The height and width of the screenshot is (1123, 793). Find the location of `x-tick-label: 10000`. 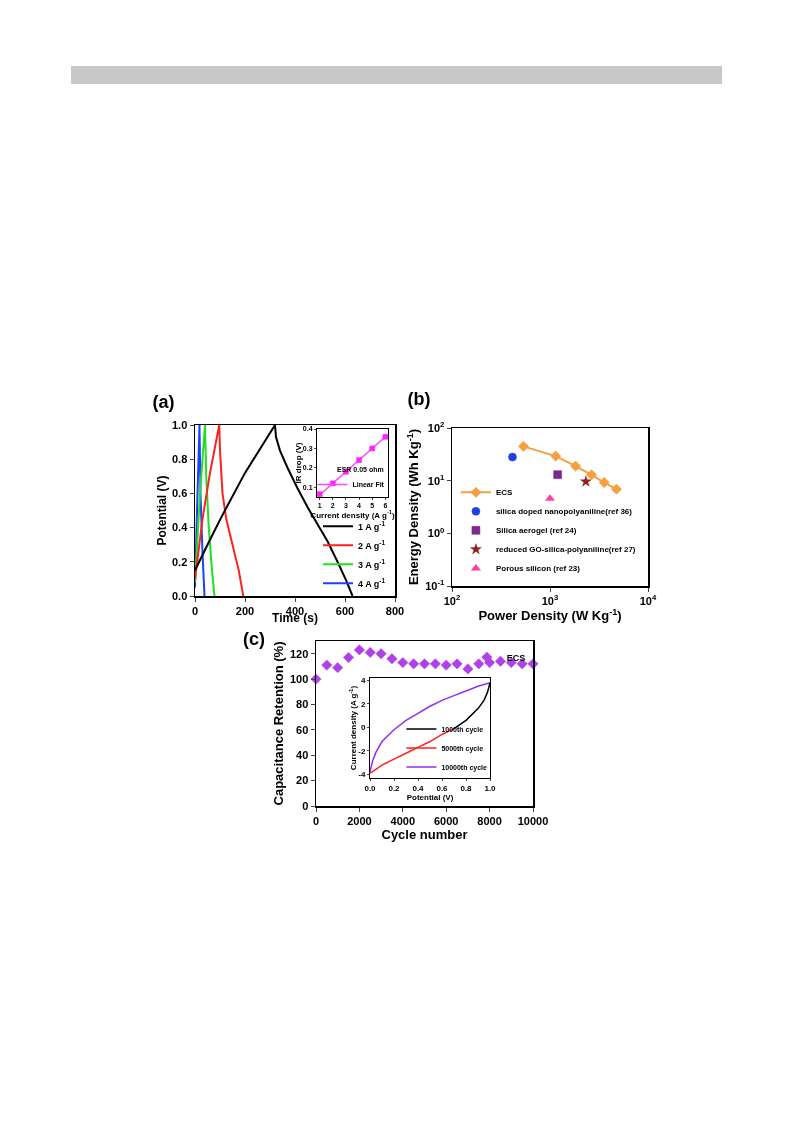

x-tick-label: 10000 is located at coordinates (533, 820).